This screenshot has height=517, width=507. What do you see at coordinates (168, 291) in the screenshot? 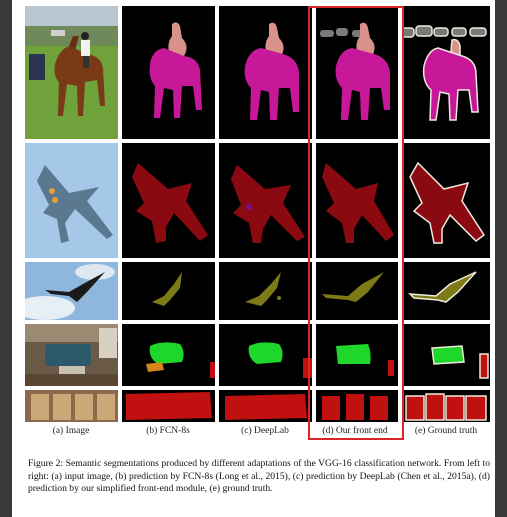
I see `fcn8s-prediction-bird` at bounding box center [168, 291].